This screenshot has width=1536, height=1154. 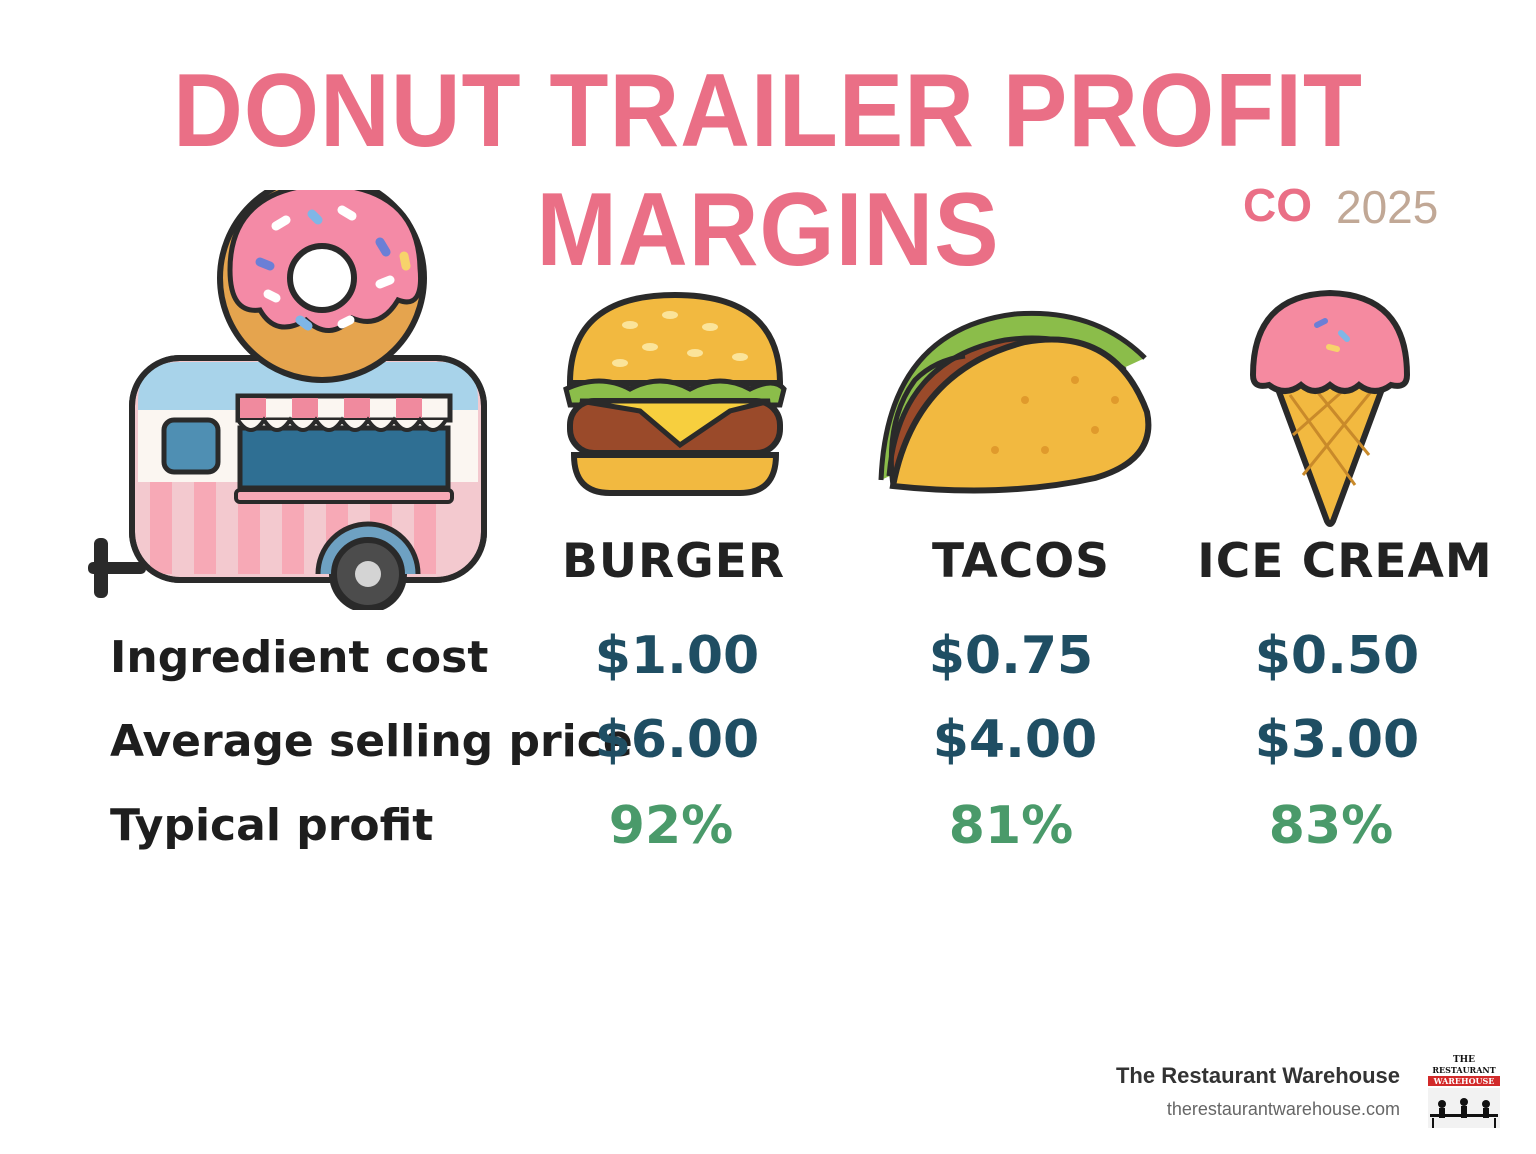 I want to click on region-label: CO, so click(x=1277, y=205).